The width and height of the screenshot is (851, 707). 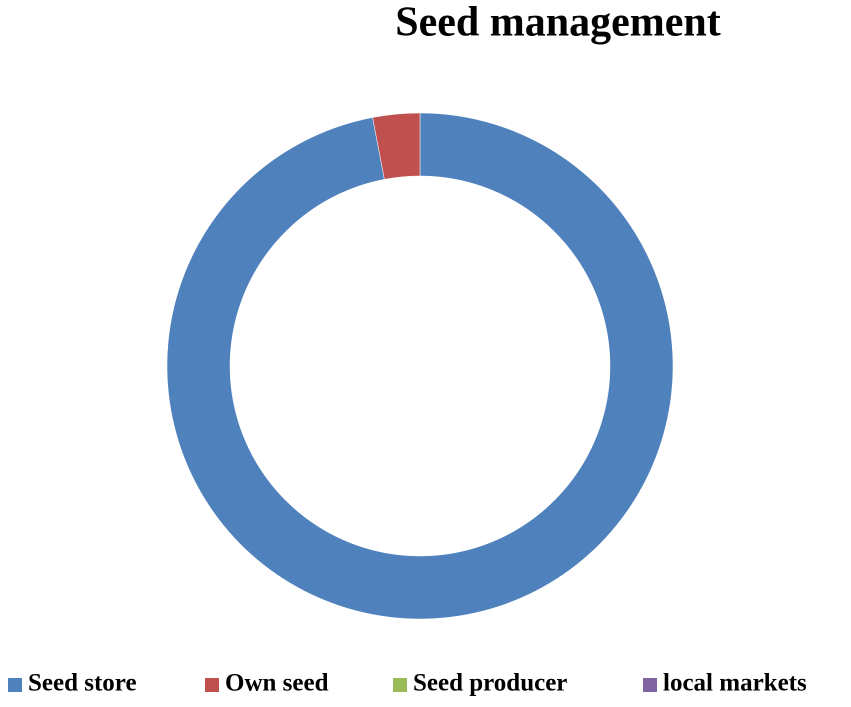 What do you see at coordinates (396, 146) in the screenshot?
I see `donut-slice` at bounding box center [396, 146].